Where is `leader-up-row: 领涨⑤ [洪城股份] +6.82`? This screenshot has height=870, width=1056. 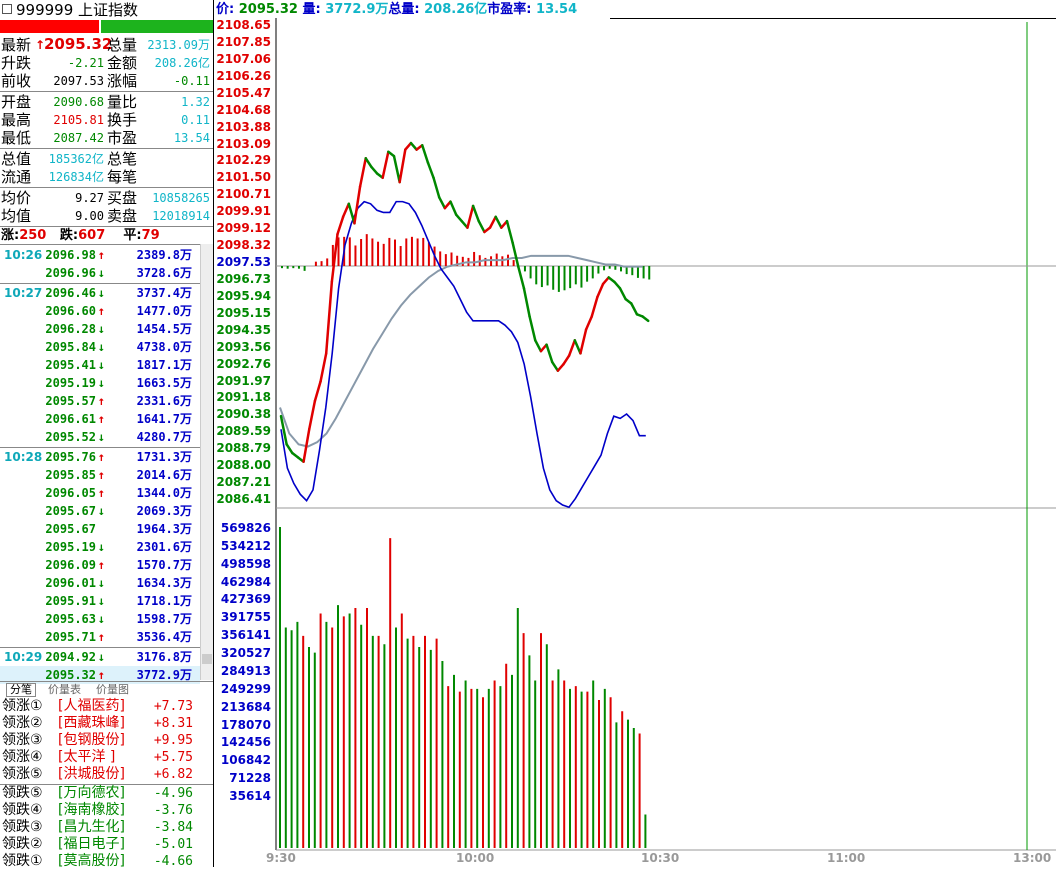
leader-up-row: 领涨⑤ [洪城股份] +6.82 is located at coordinates (106, 774).